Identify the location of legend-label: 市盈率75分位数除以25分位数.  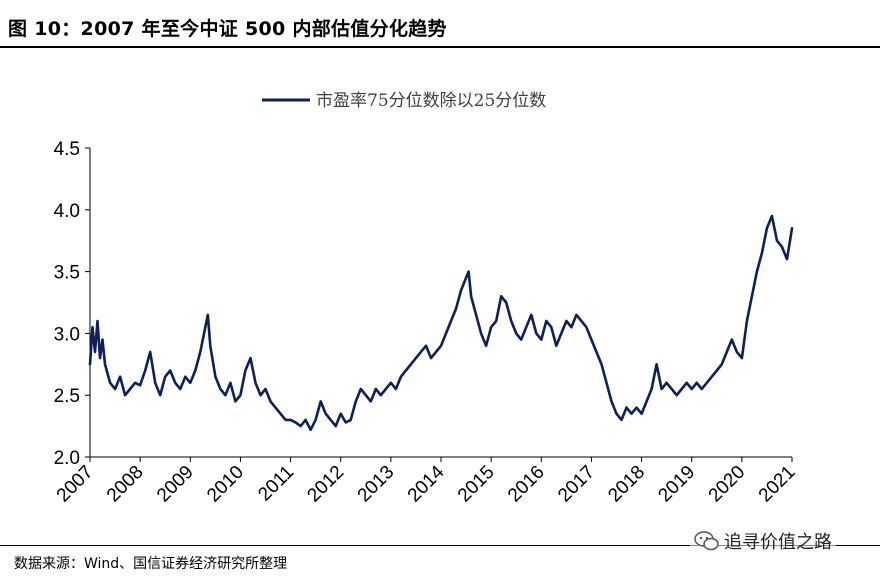
(431, 101).